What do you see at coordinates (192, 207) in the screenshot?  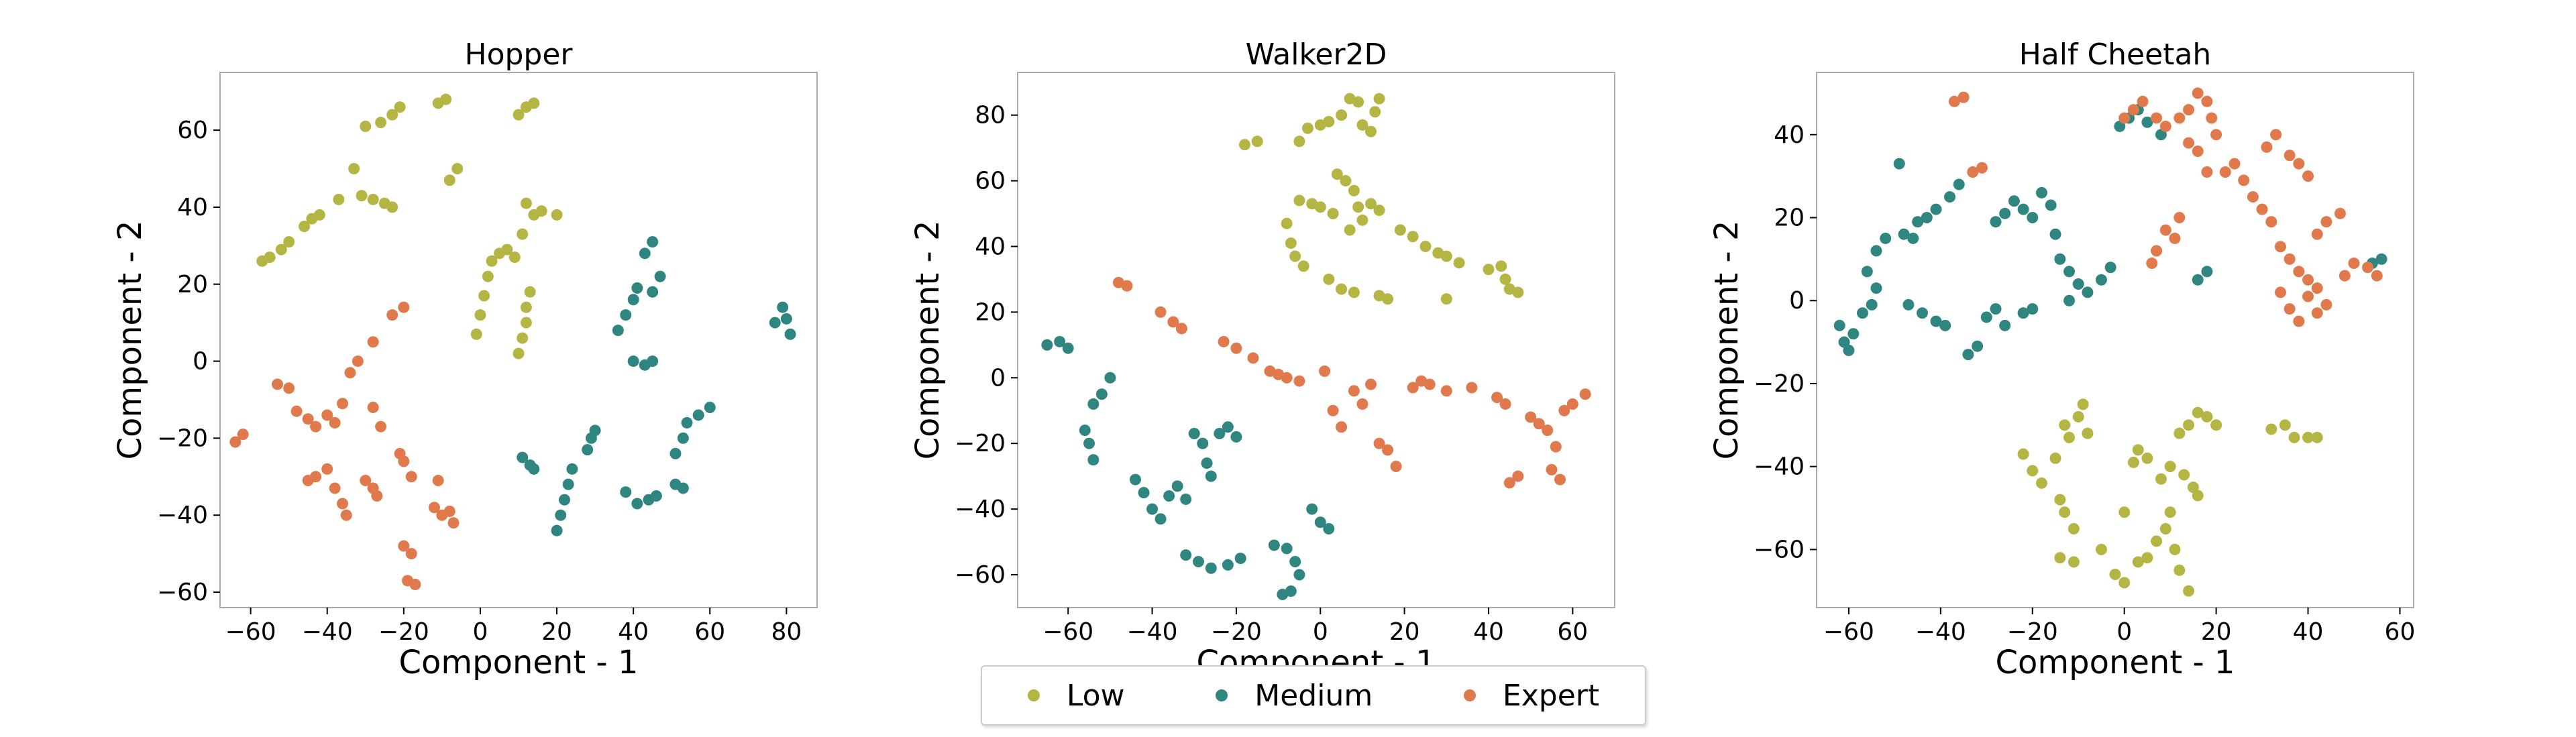 I see `y-tick-label: 40` at bounding box center [192, 207].